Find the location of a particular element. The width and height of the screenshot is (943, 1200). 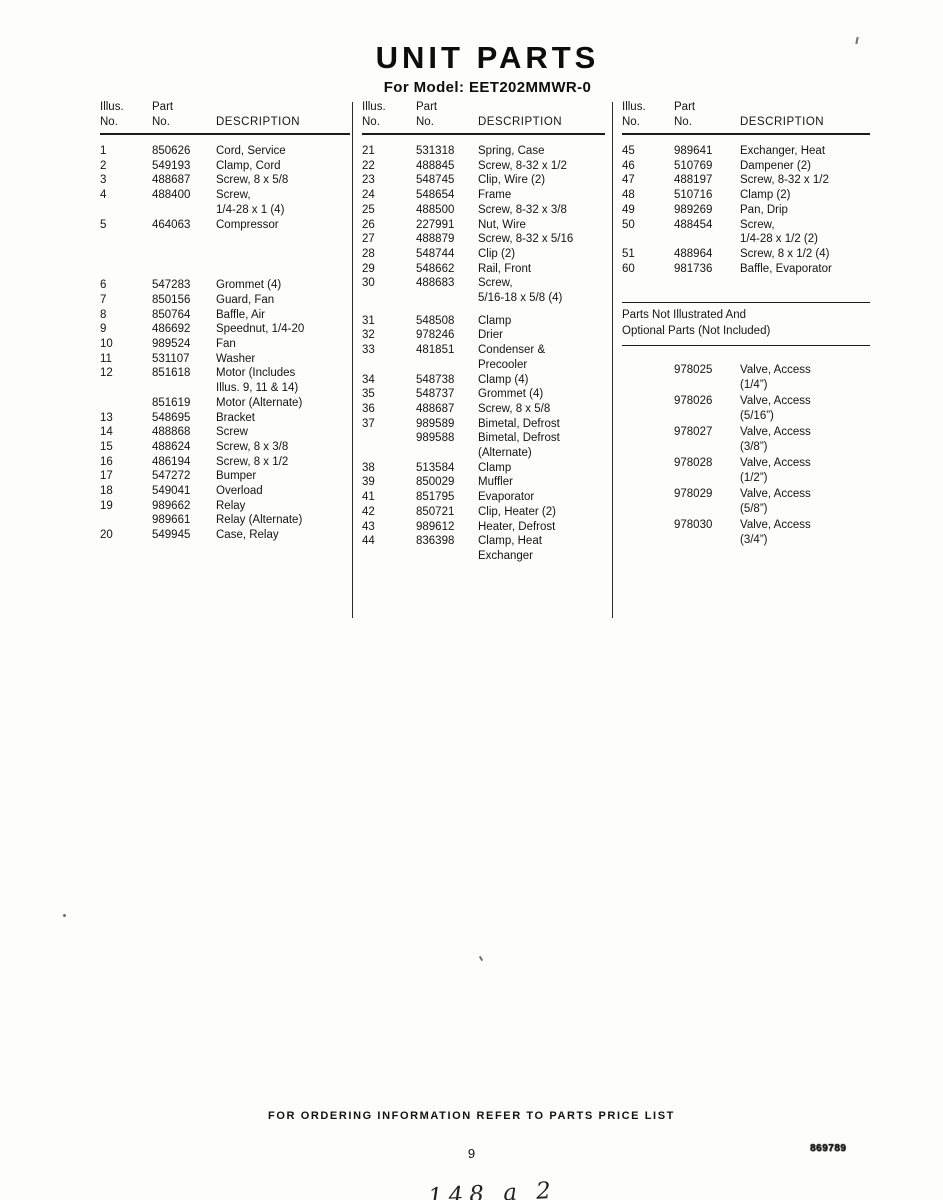

table-row: 989588 Bimetal, Defrost (Alternate) is located at coordinates (483, 445).